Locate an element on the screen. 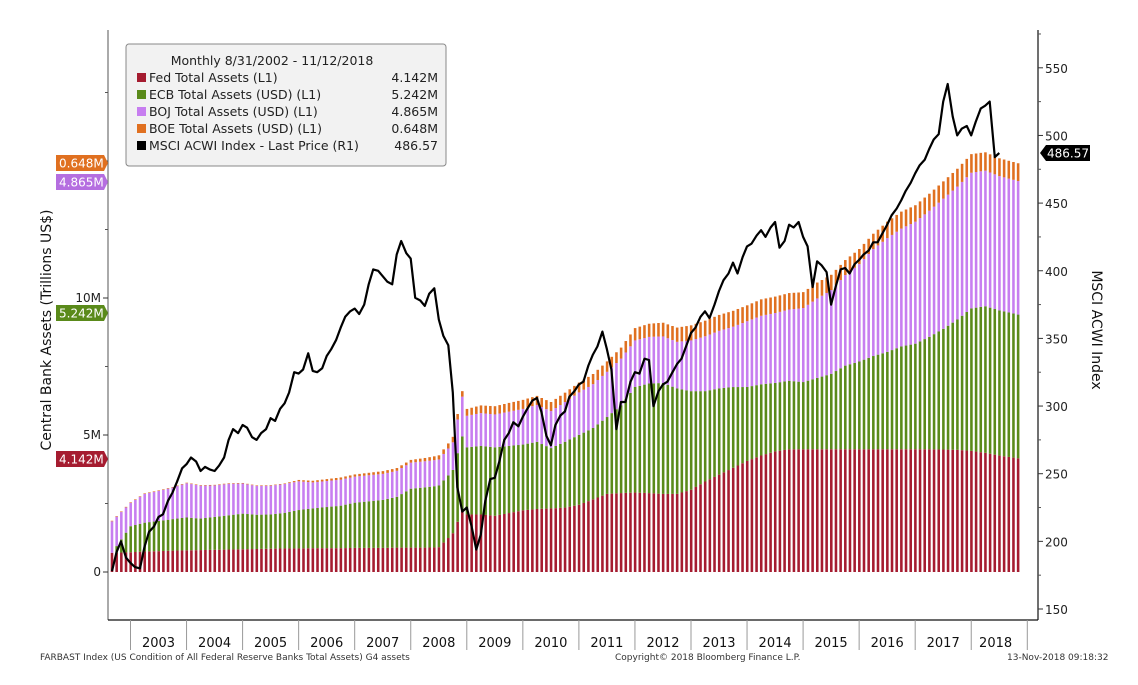  value-tag-ecb is located at coordinates (82, 313).